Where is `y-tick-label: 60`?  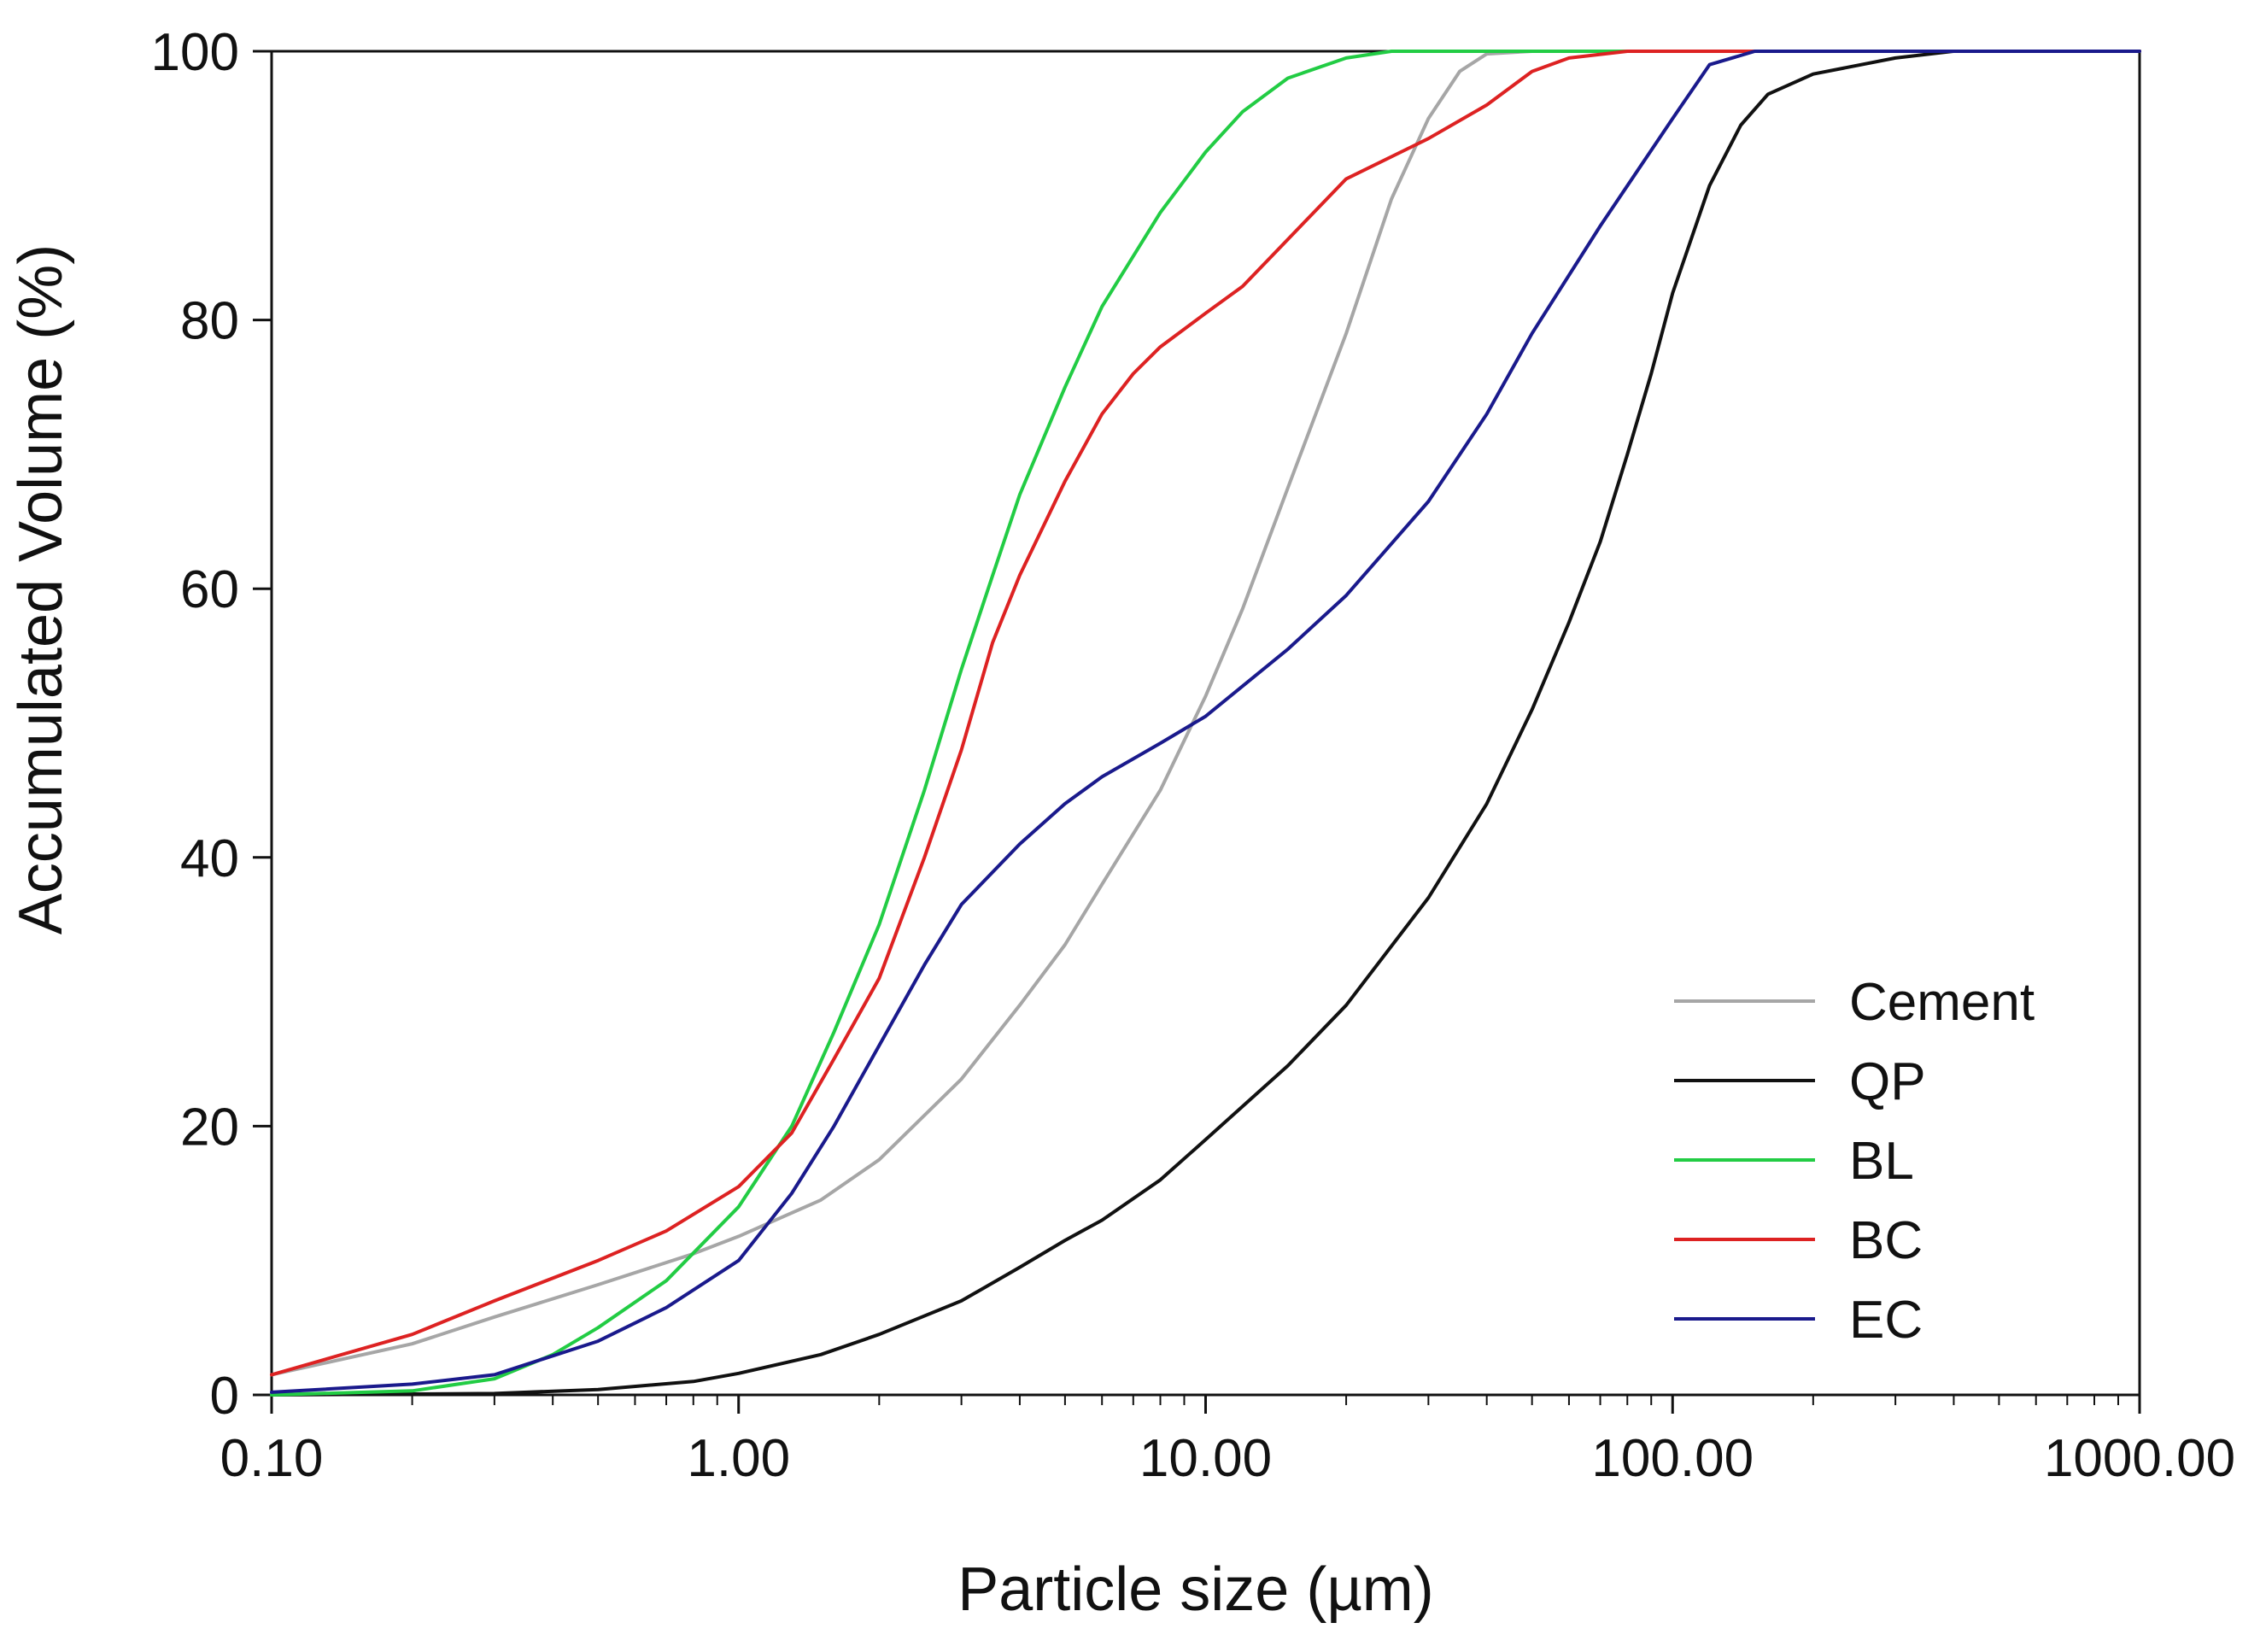 y-tick-label: 60 is located at coordinates (209, 589).